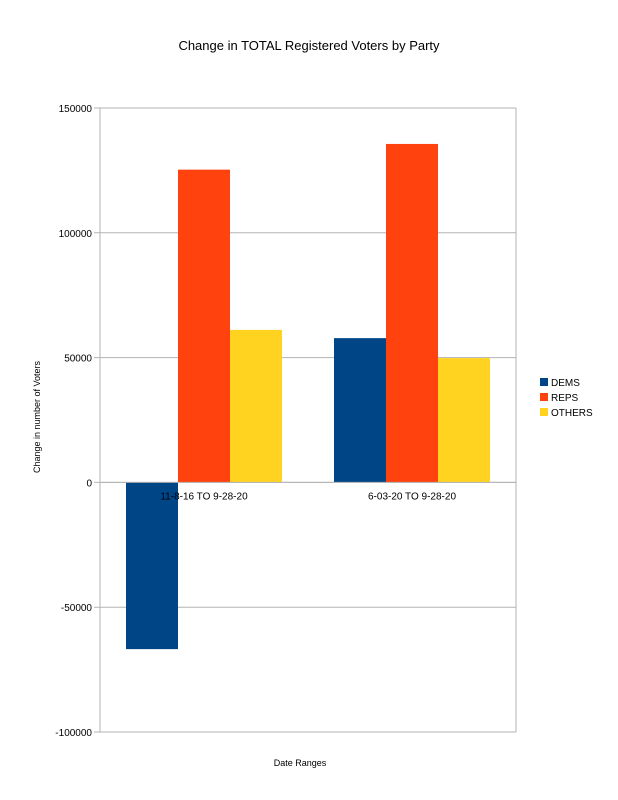  What do you see at coordinates (565, 383) in the screenshot?
I see `legend-label: DEMS` at bounding box center [565, 383].